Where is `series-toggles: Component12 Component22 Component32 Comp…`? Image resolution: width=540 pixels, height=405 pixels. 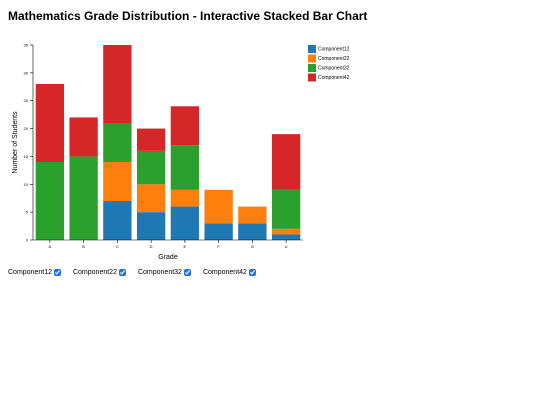
series-toggles: Component12 Component22 Component32 Comp… is located at coordinates (138, 272).